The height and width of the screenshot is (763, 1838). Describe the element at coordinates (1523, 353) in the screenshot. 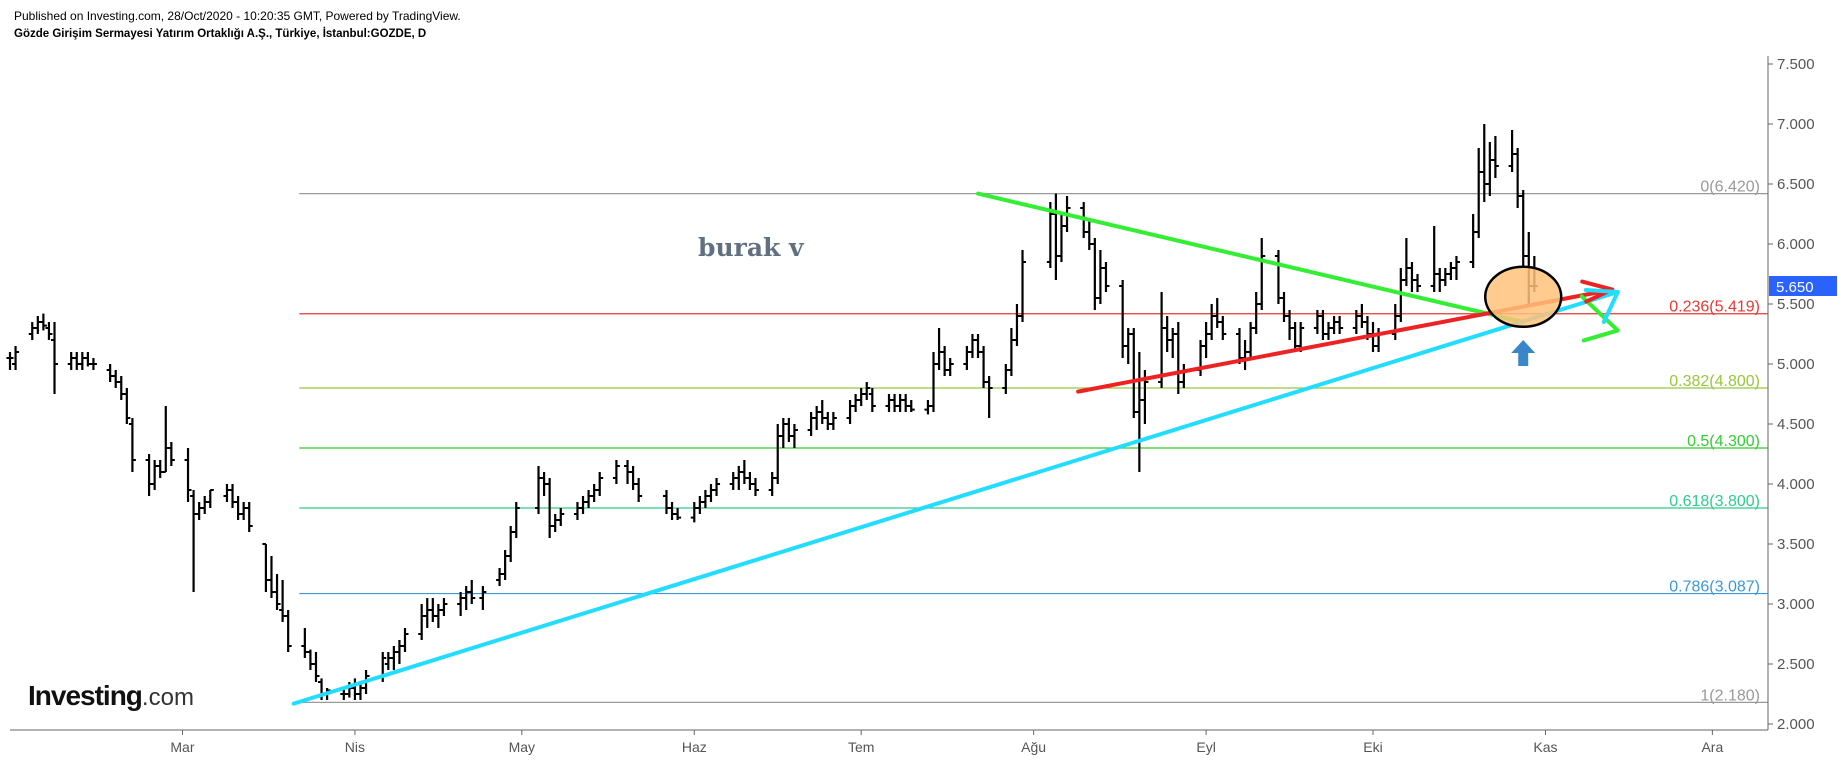

I see `pointer-arrow` at that location.